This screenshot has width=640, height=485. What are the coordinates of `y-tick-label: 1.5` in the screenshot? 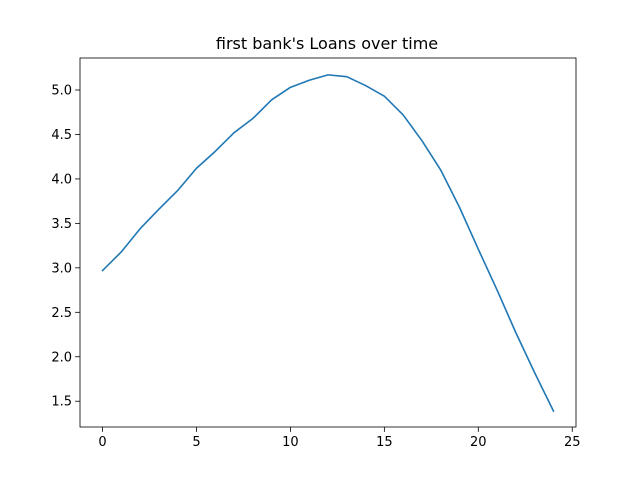 It's located at (61, 402).